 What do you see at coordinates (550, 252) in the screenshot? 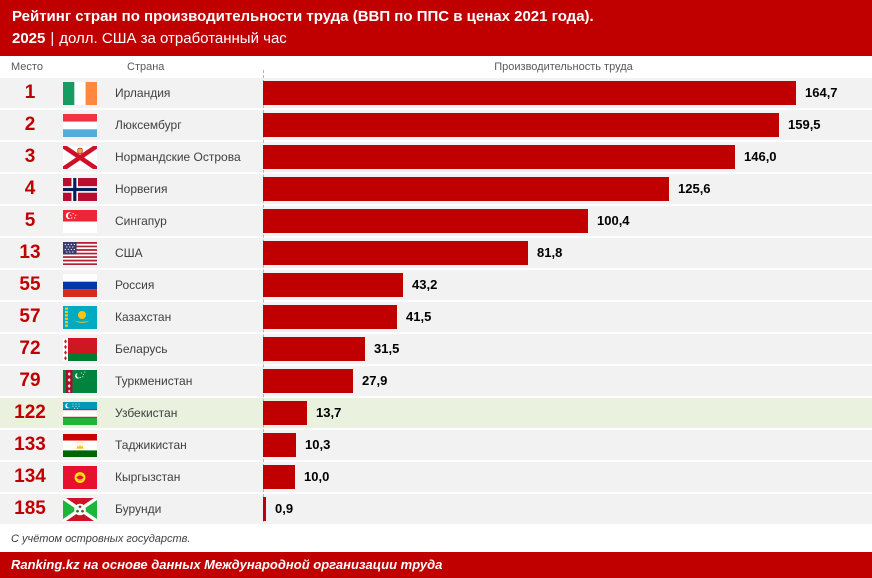
I see `value-label: 81,8` at bounding box center [550, 252].